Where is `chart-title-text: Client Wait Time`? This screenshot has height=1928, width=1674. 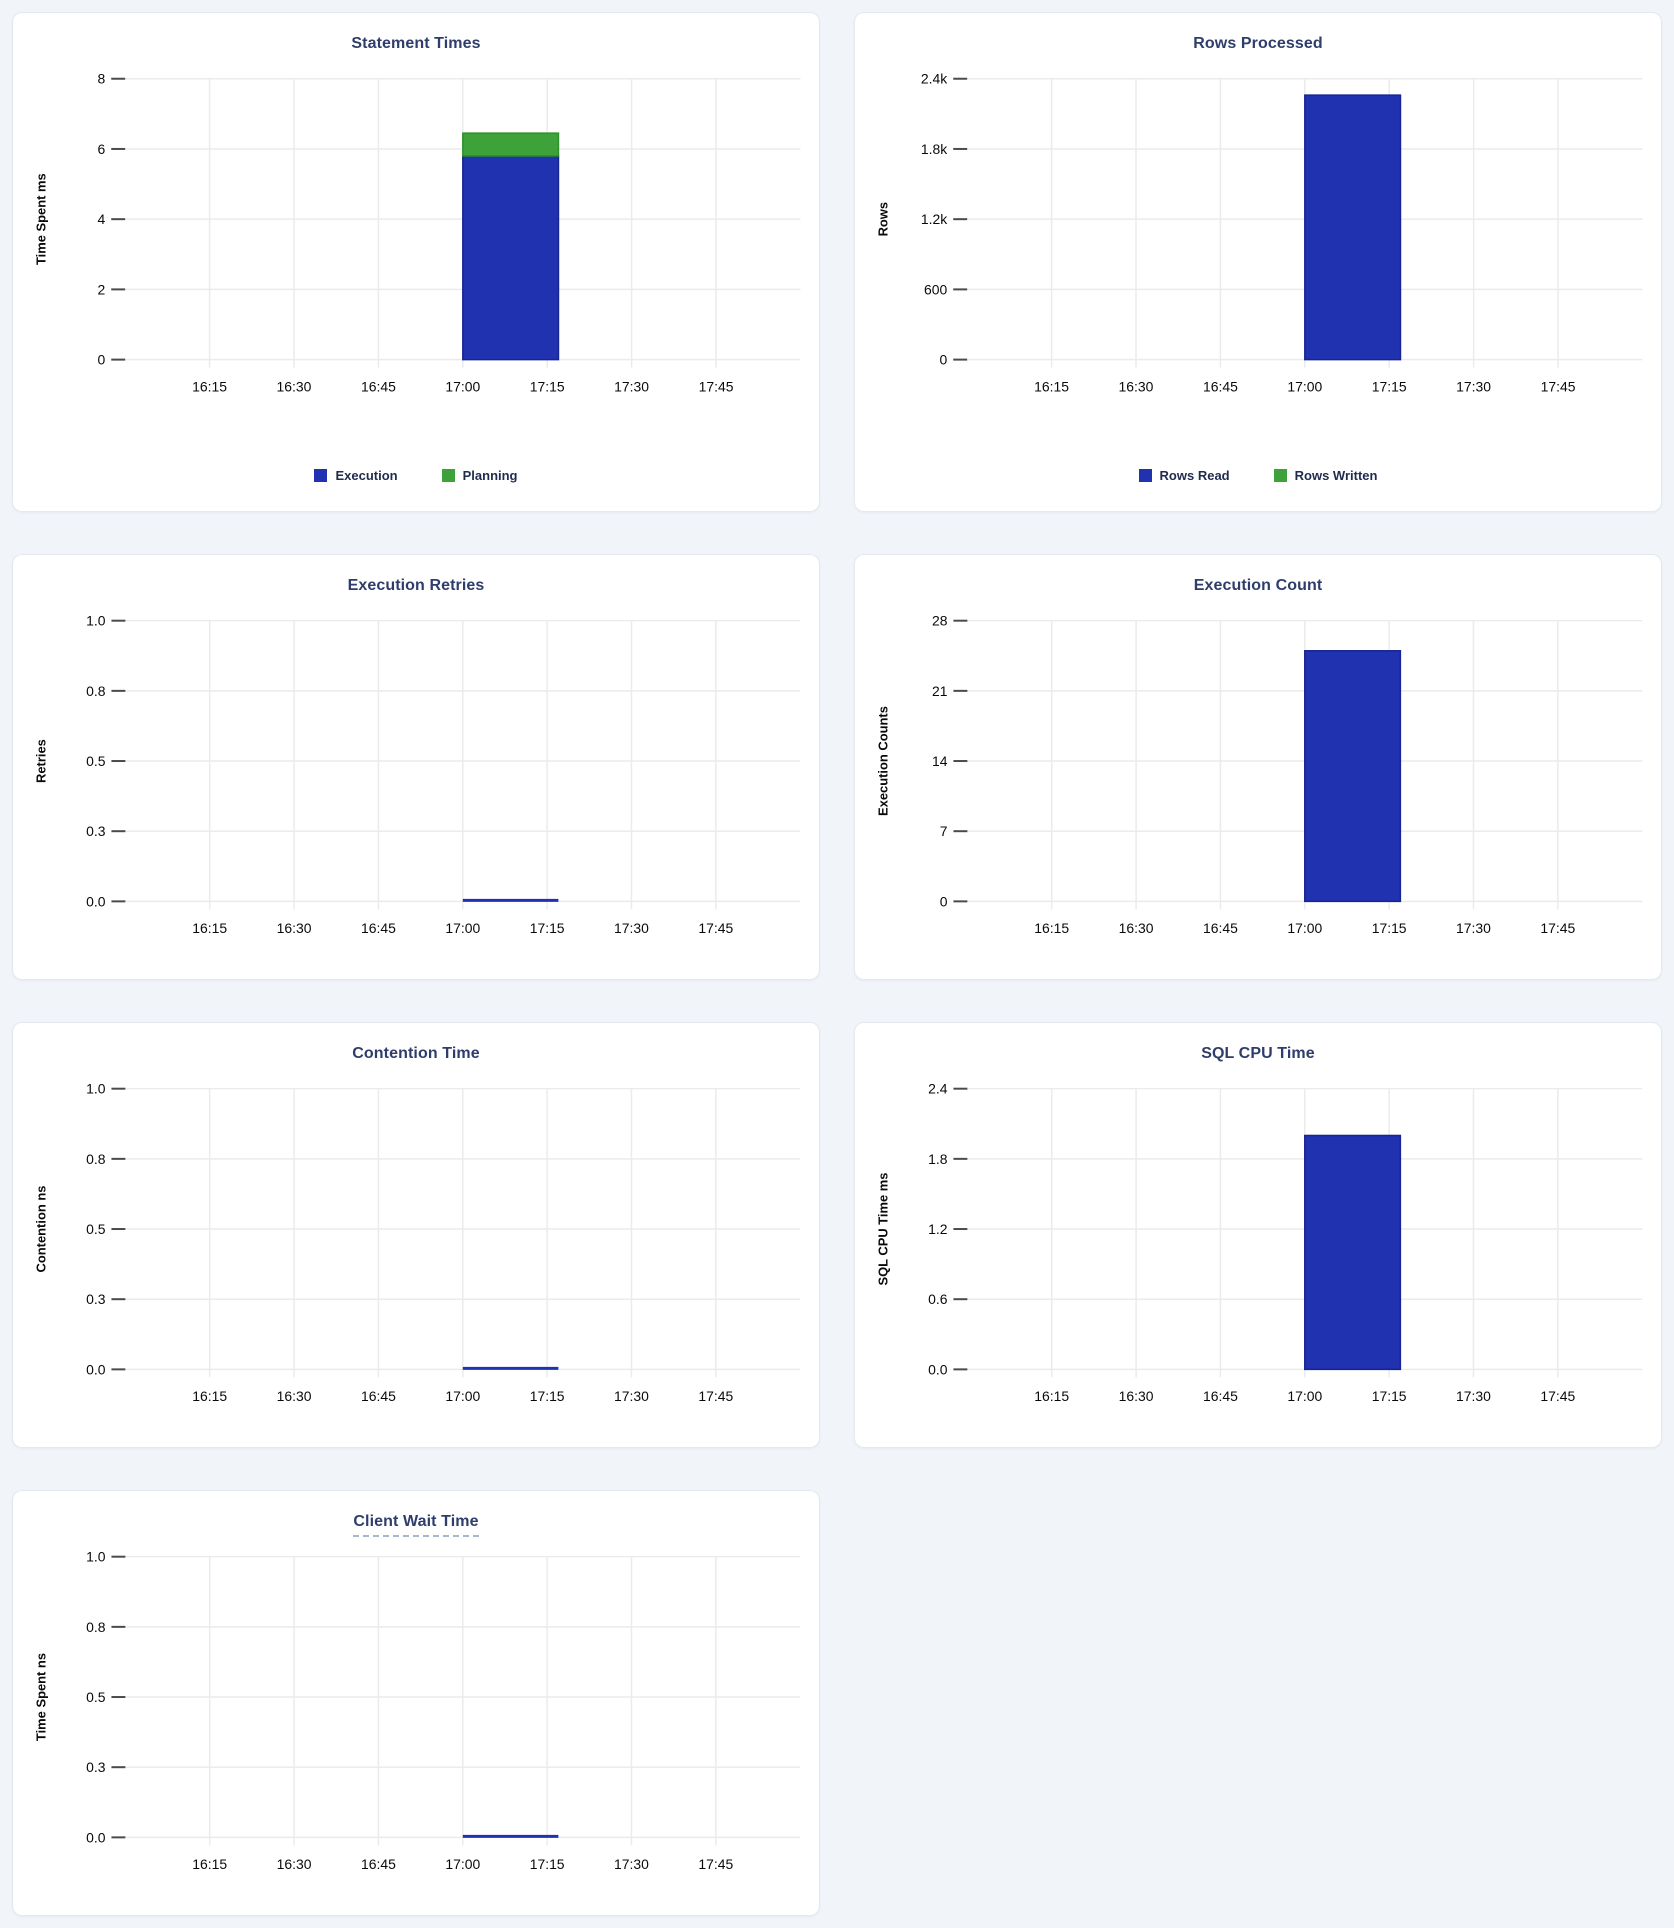
chart-title-text: Client Wait Time is located at coordinates (416, 1525).